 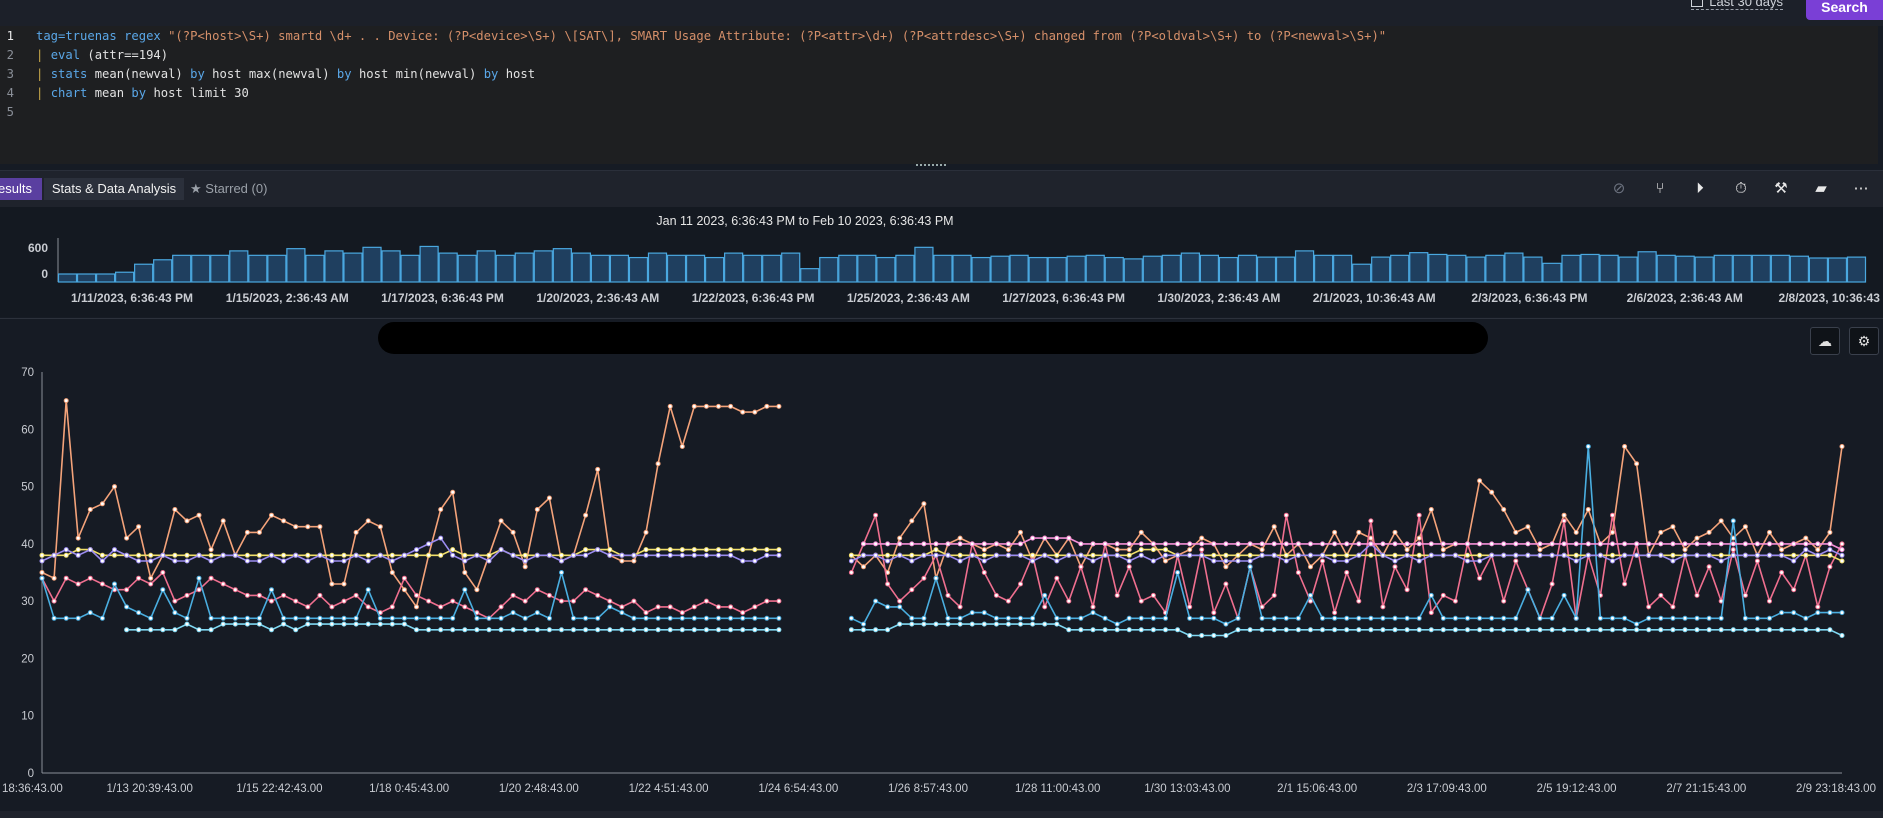 What do you see at coordinates (1660, 188) in the screenshot?
I see `fork-icon: ⑂` at bounding box center [1660, 188].